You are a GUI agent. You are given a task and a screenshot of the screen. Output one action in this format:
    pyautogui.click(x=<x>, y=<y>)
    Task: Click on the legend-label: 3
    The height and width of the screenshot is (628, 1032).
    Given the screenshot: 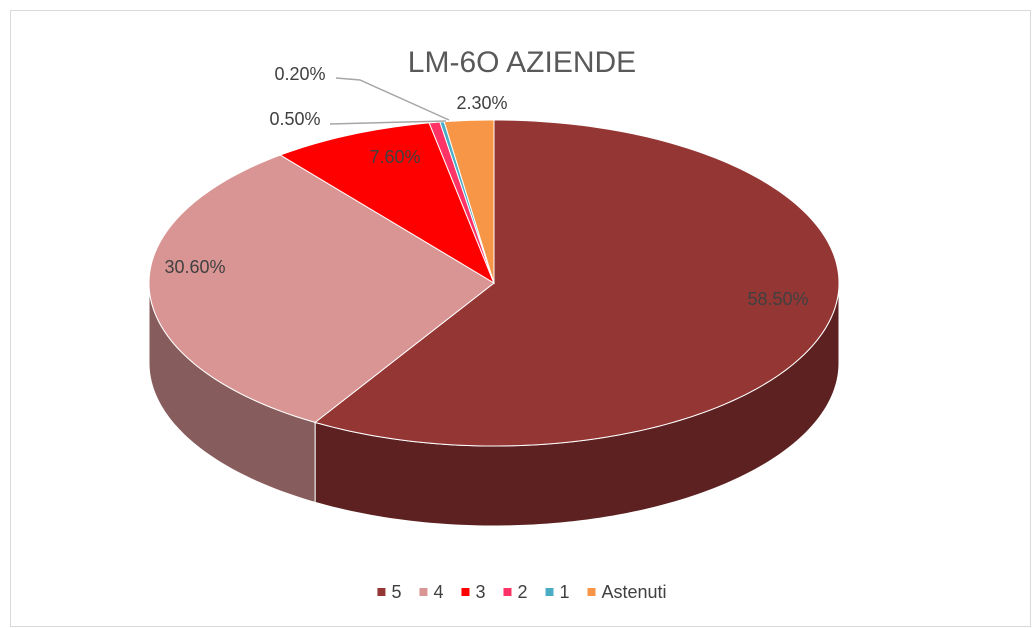 What is the action you would take?
    pyautogui.click(x=480, y=592)
    